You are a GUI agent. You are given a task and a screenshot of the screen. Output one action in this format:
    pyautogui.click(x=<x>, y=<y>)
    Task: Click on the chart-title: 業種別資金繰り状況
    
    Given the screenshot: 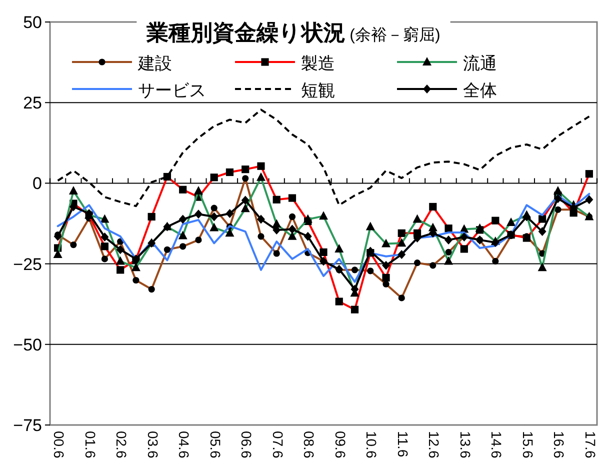 What is the action you would take?
    pyautogui.click(x=246, y=32)
    